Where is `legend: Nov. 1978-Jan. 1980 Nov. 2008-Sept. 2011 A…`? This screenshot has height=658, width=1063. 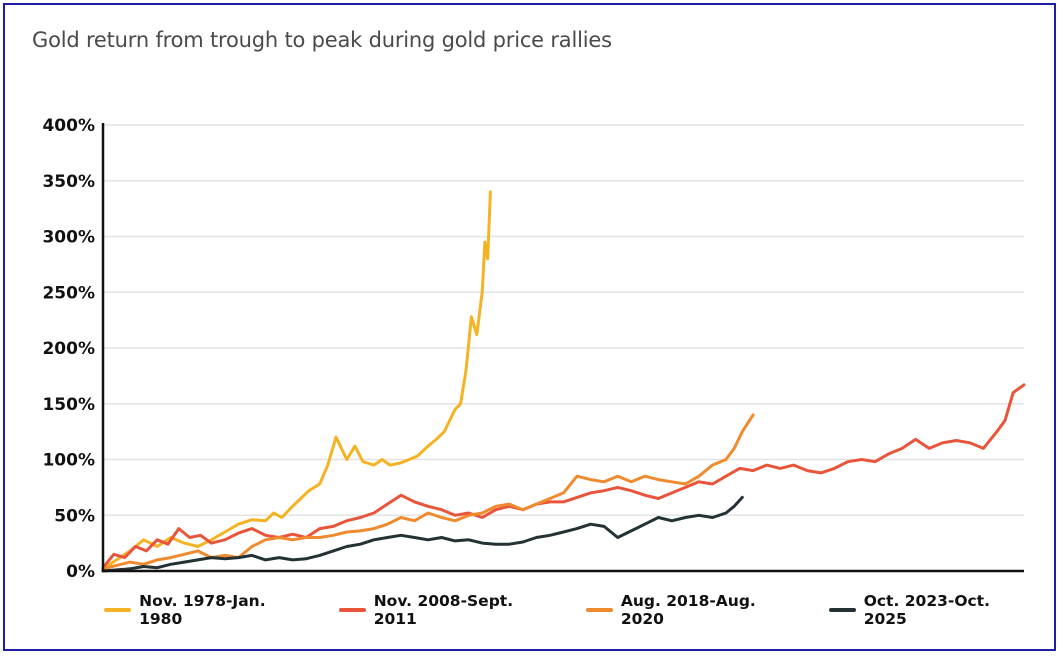
legend: Nov. 1978-Jan. 1980 Nov. 2008-Sept. 2011 A… is located at coordinates (583, 610).